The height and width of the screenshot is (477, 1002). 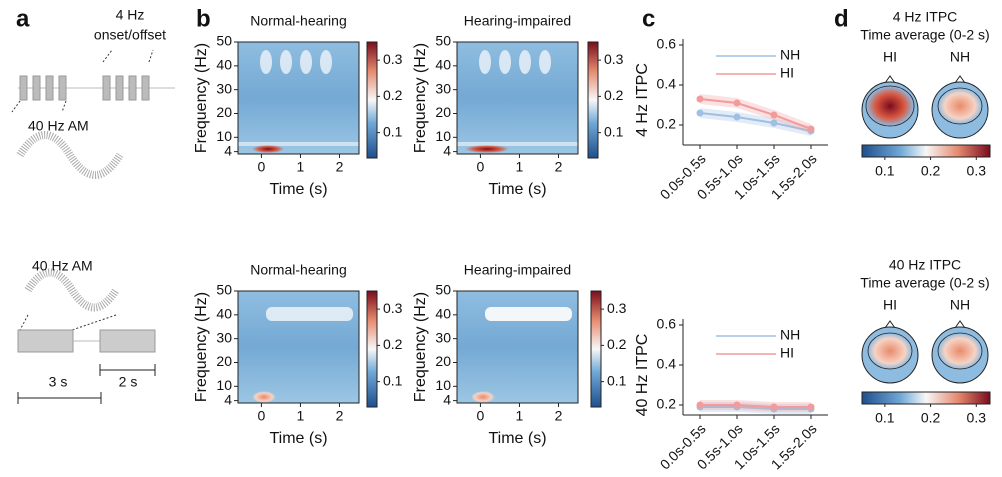 What do you see at coordinates (224, 290) in the screenshot?
I see `y-tick-label: 50` at bounding box center [224, 290].